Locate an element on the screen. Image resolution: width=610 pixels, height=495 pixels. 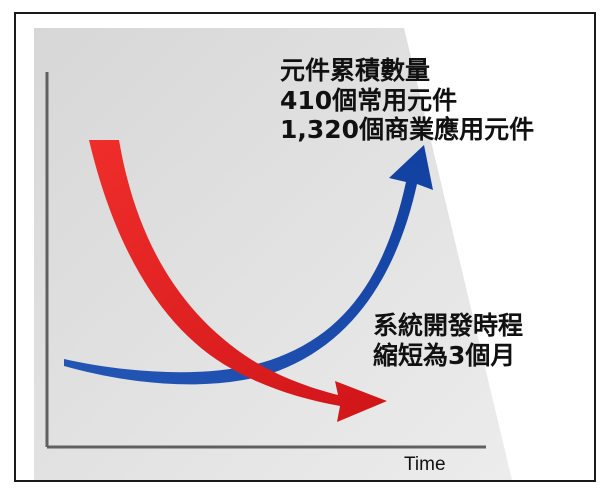
cumulative-components-line-3: 1,320個商業應用元件 is located at coordinates (407, 129).